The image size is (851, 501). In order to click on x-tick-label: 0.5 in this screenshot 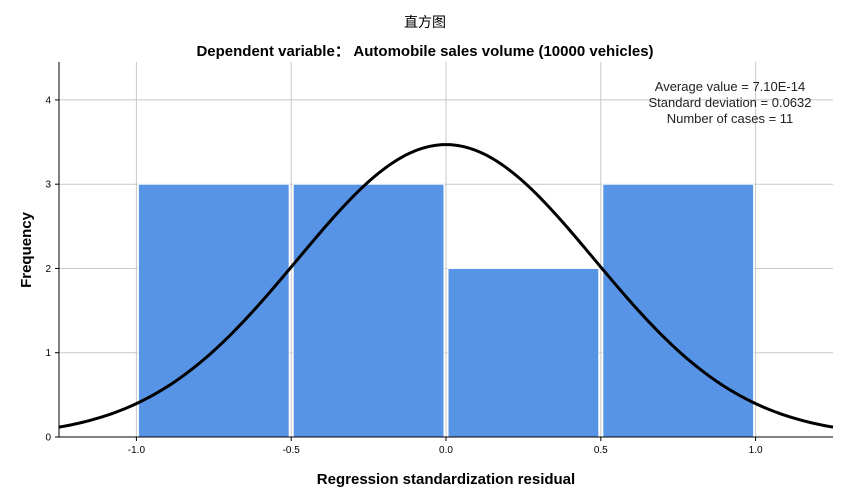, I will do `click(601, 450)`.